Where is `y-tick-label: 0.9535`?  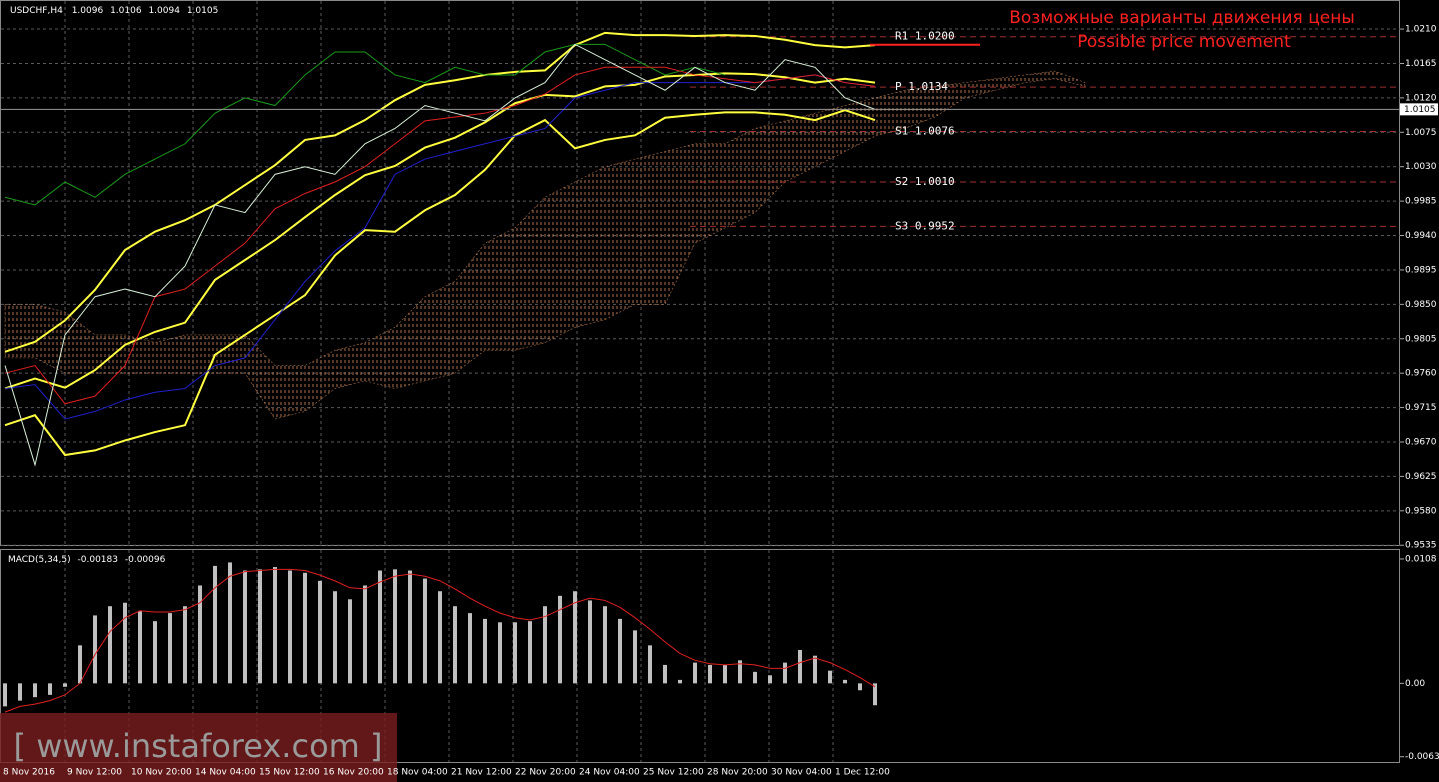 y-tick-label: 0.9535 is located at coordinates (1421, 546).